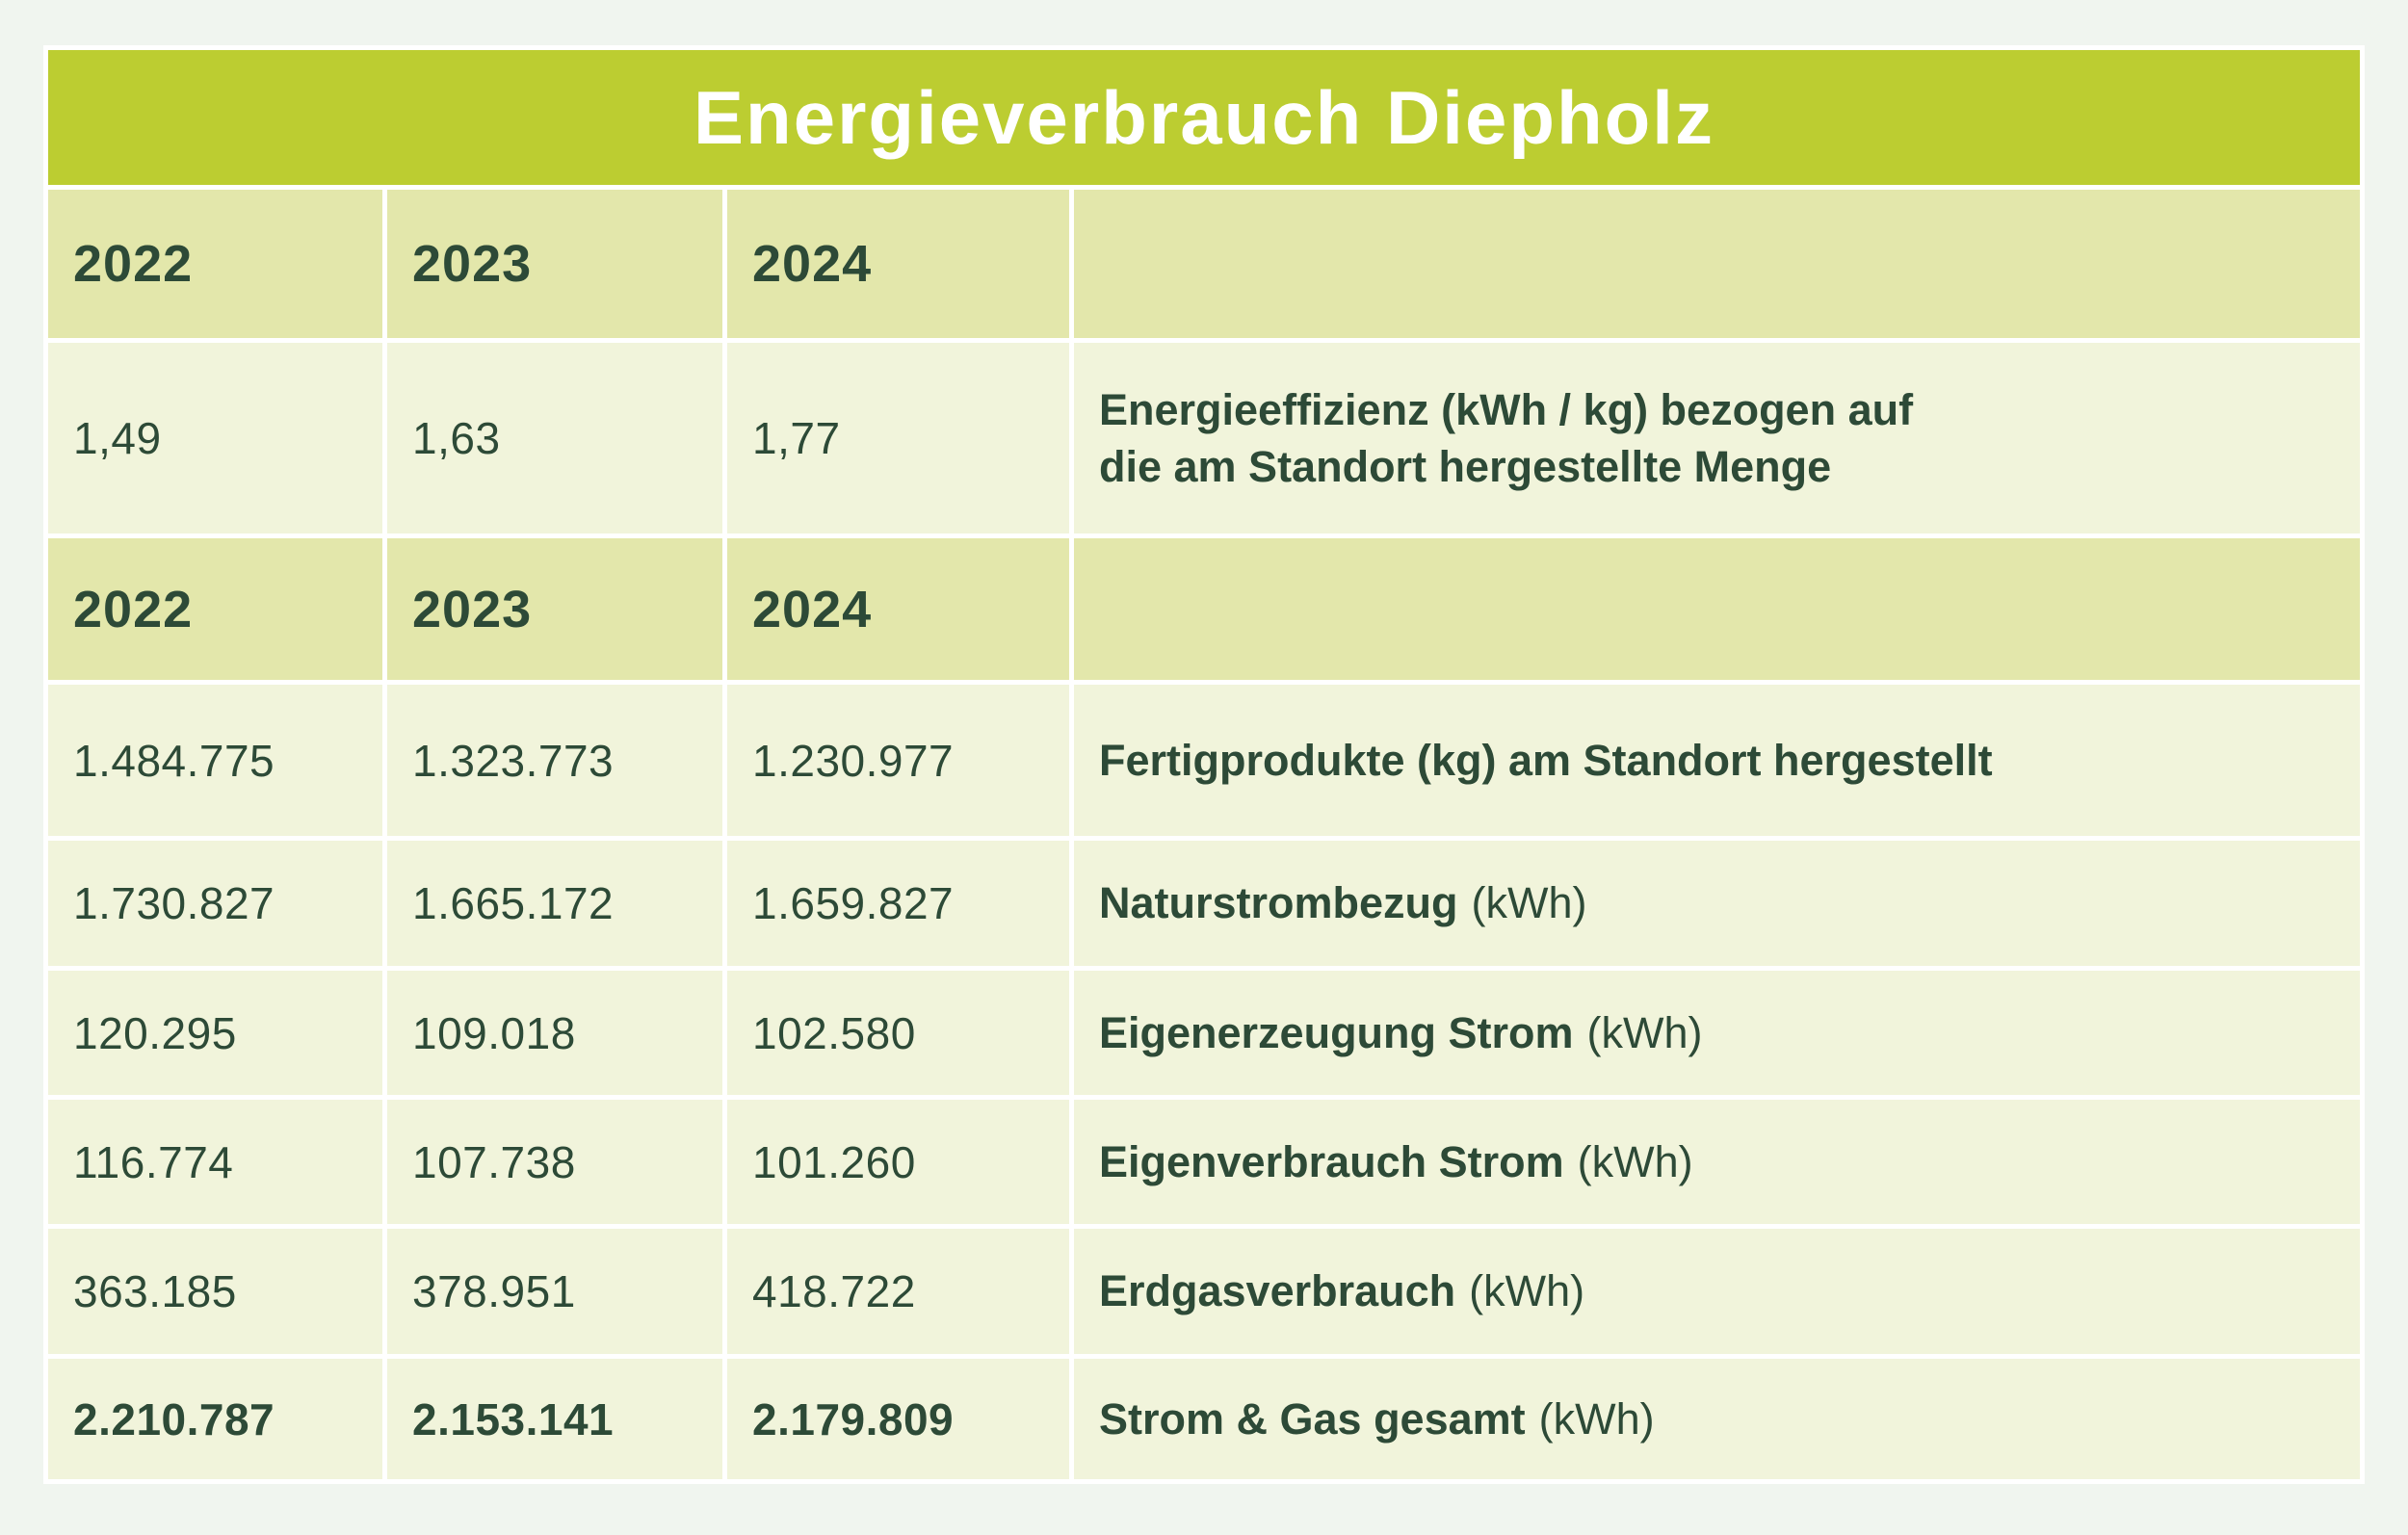  What do you see at coordinates (898, 264) in the screenshot?
I see `year-header-1-2024: 2024` at bounding box center [898, 264].